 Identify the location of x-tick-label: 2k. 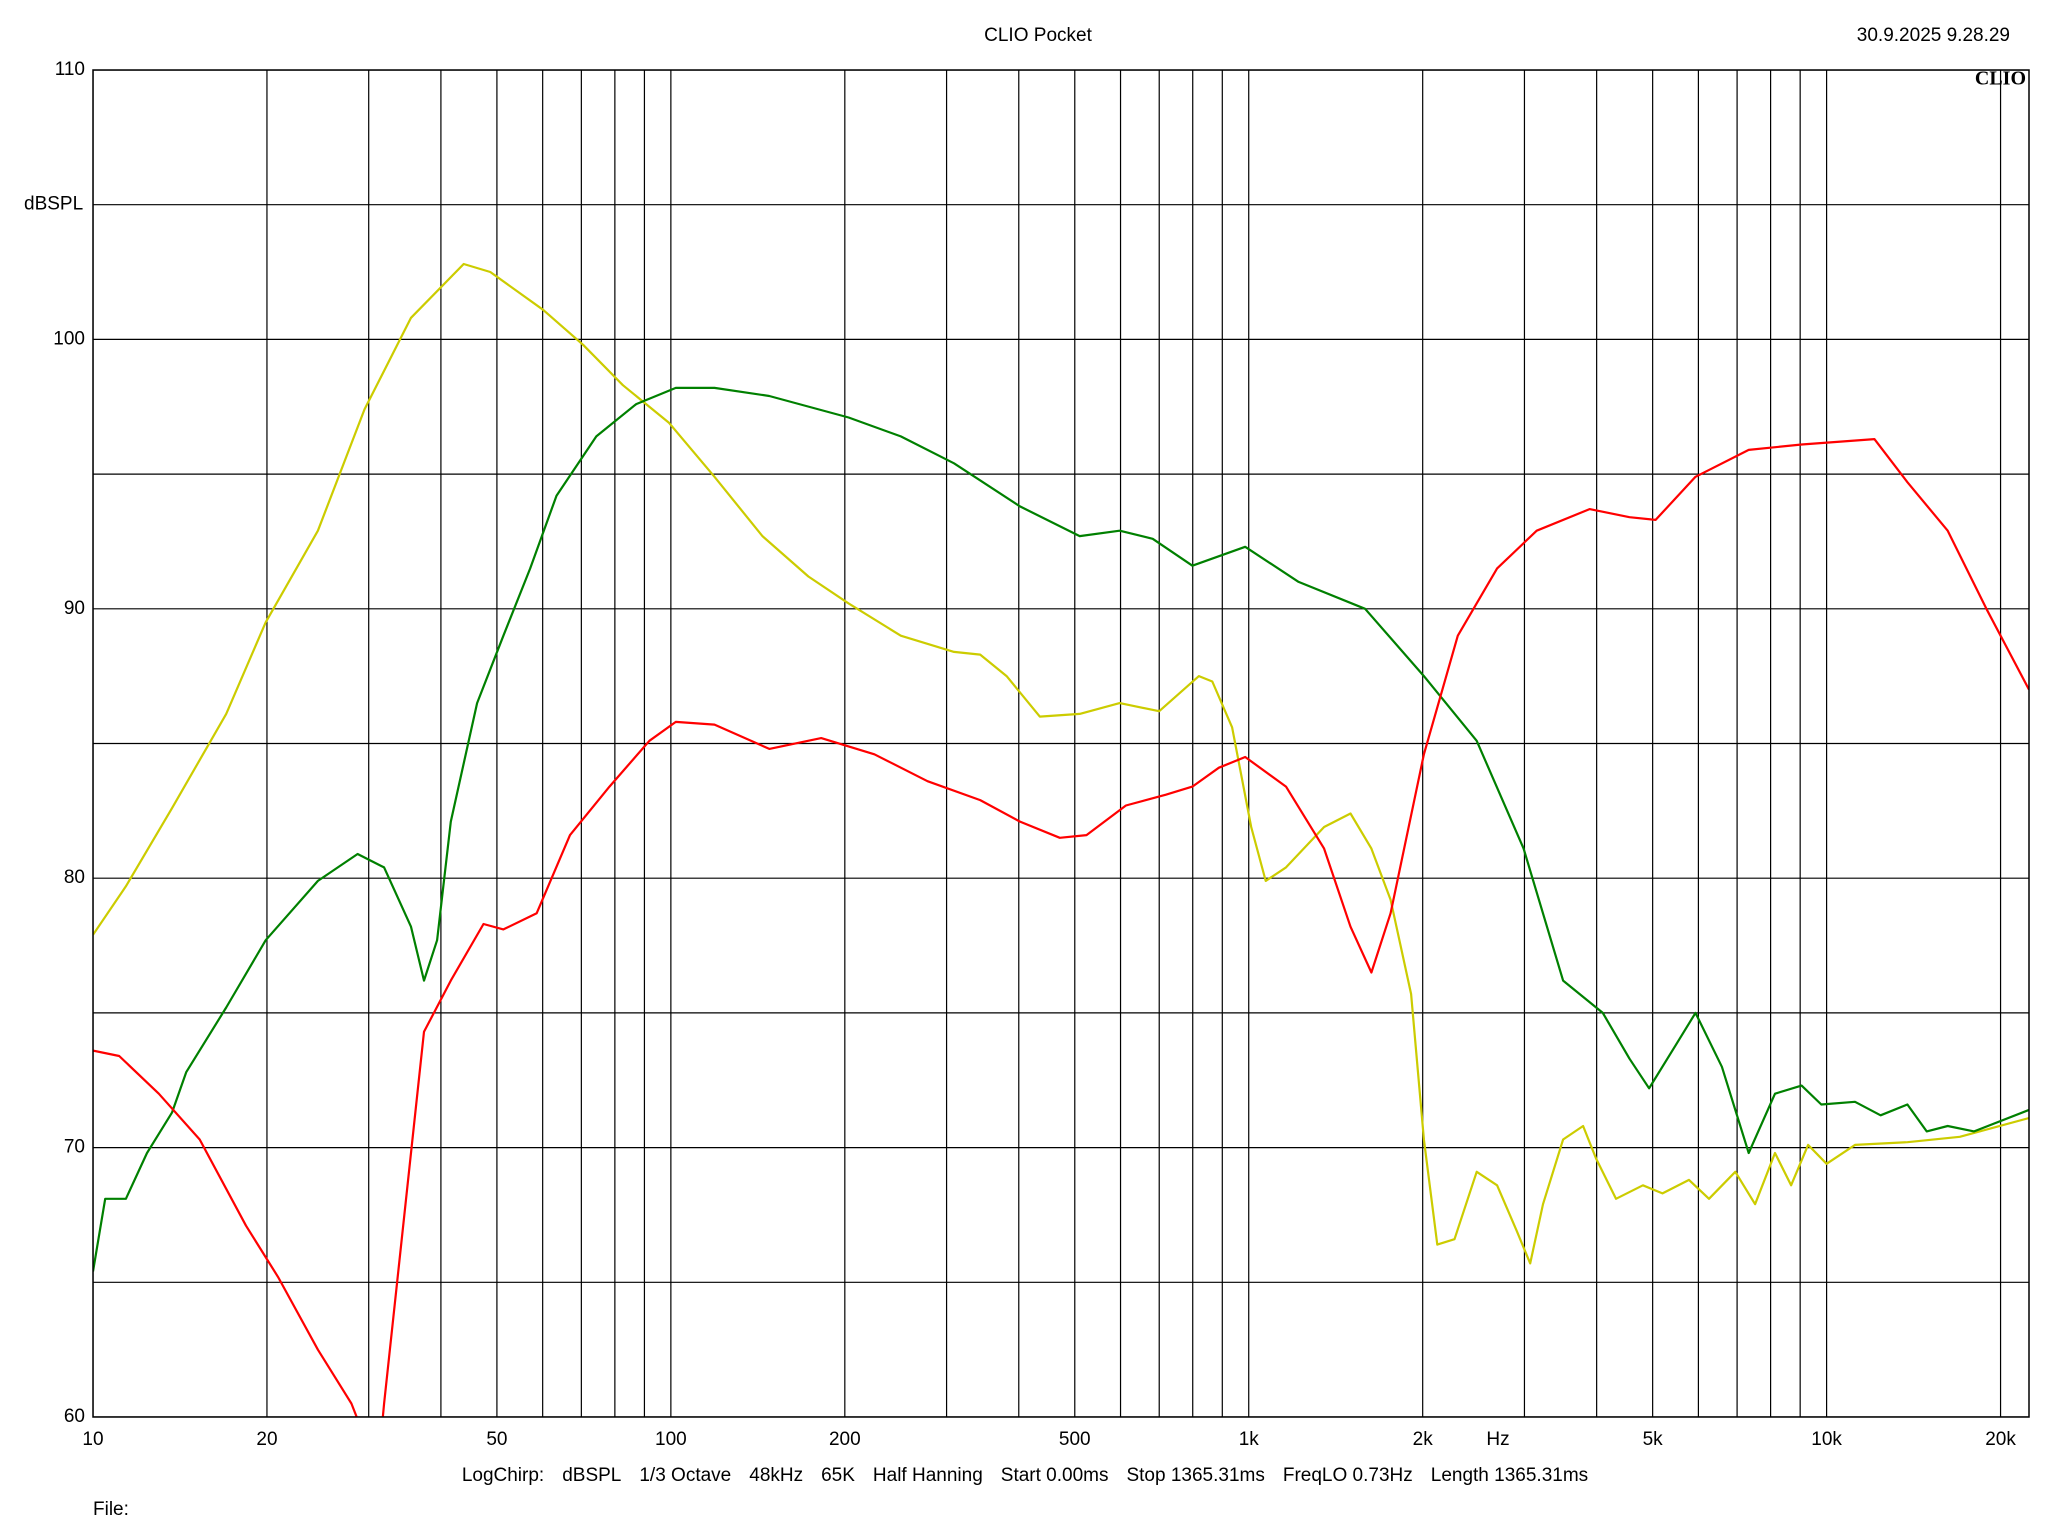
(1423, 1439).